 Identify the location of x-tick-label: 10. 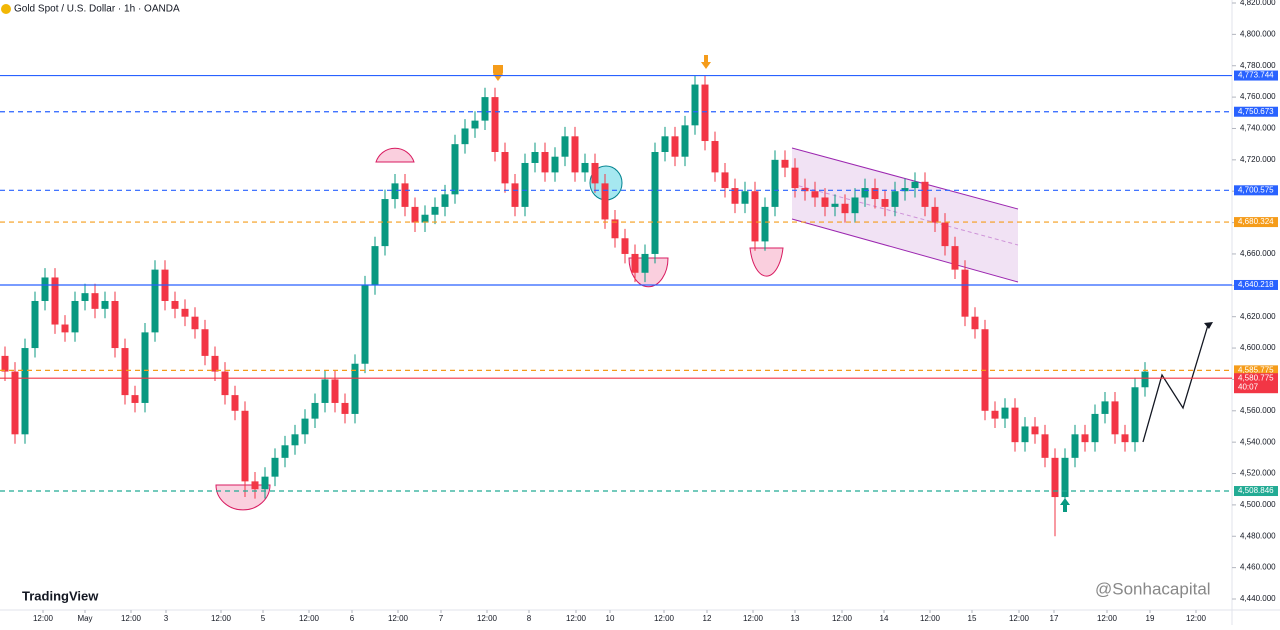
(610, 618).